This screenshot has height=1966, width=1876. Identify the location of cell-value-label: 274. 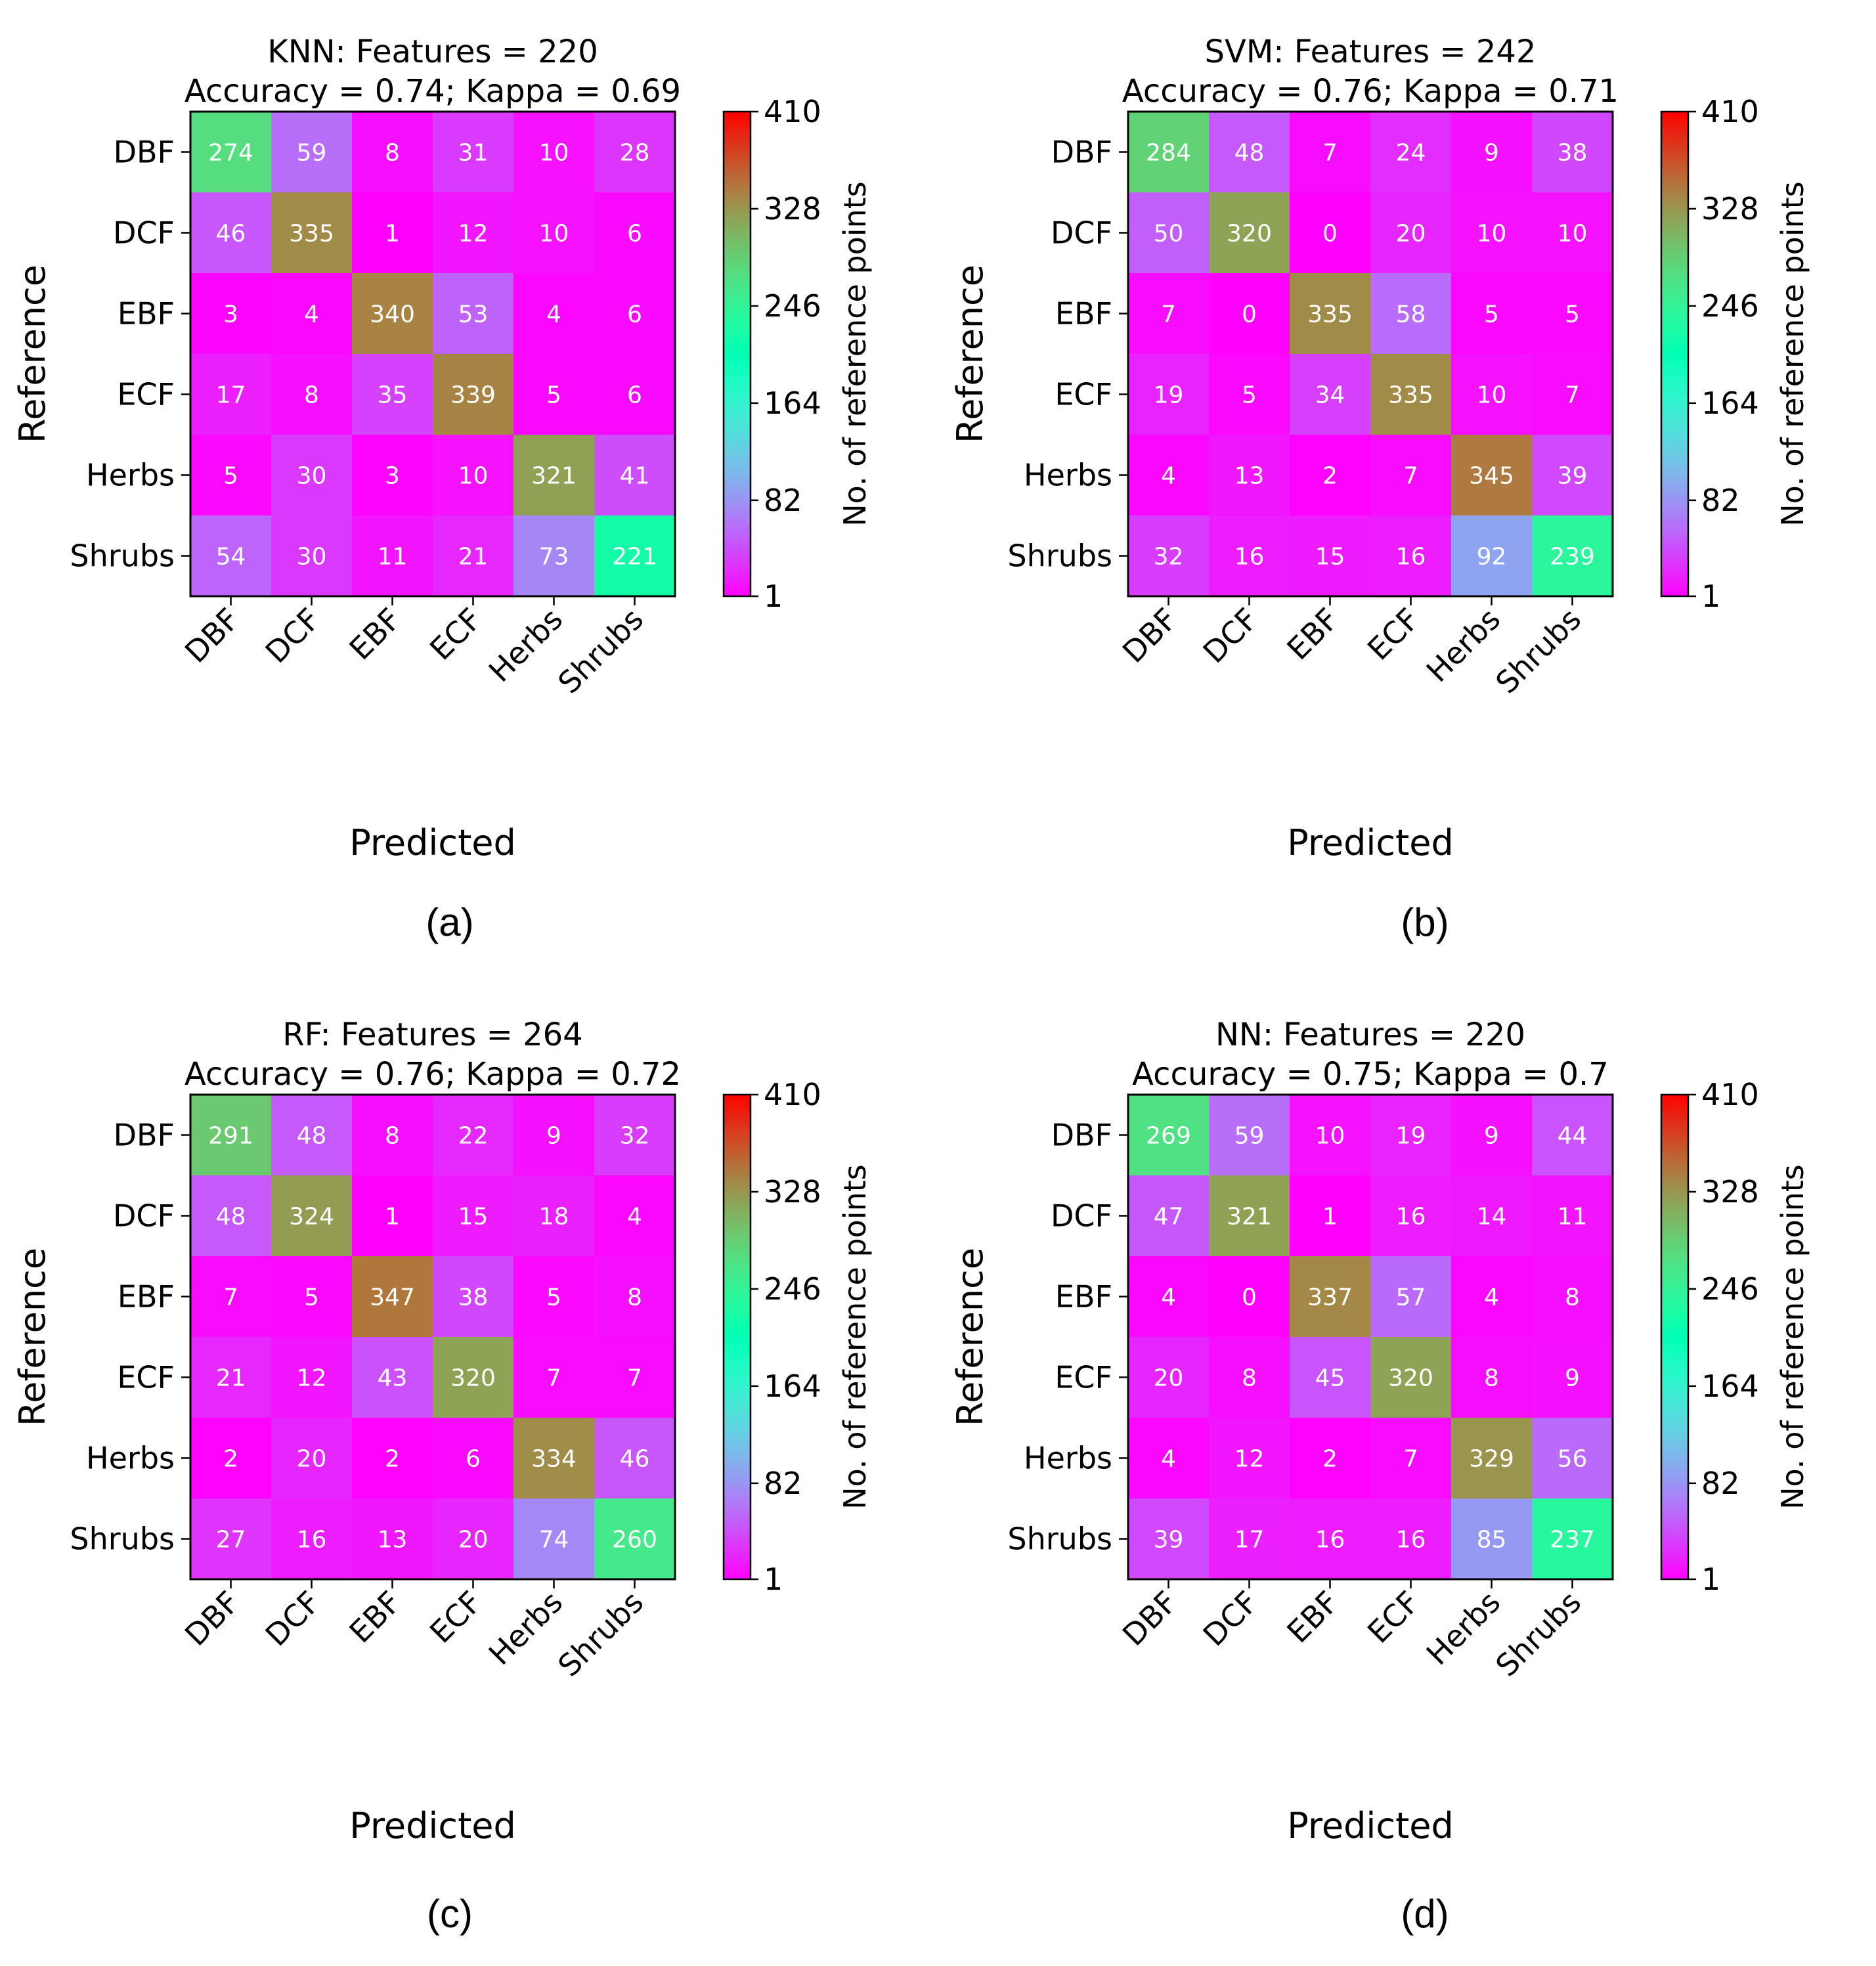
(230, 153).